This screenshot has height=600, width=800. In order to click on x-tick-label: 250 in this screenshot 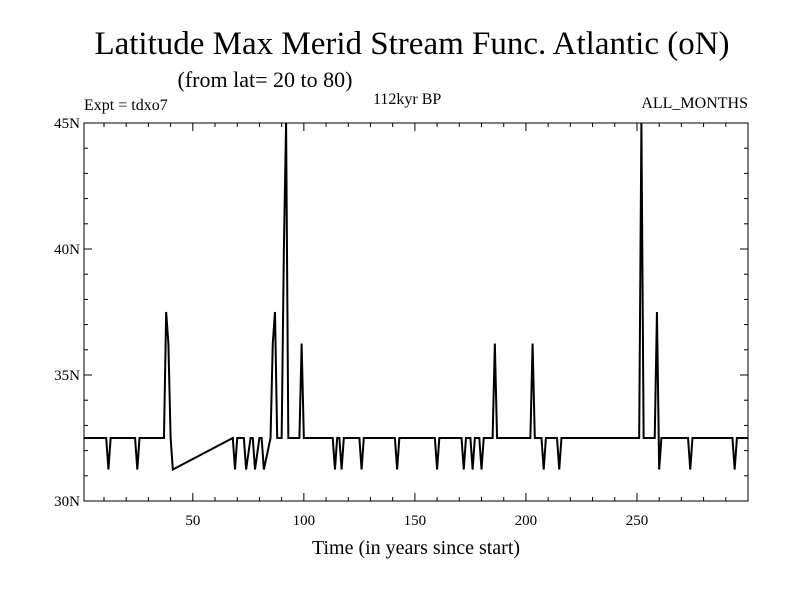, I will do `click(637, 521)`.